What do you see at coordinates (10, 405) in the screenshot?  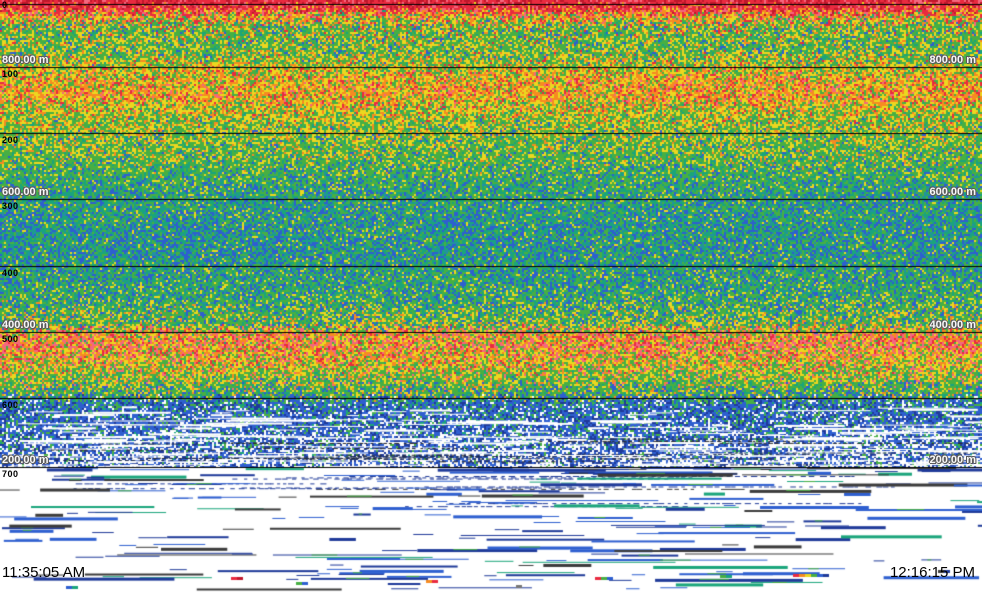 I see `depth-tick-label-600: 600` at bounding box center [10, 405].